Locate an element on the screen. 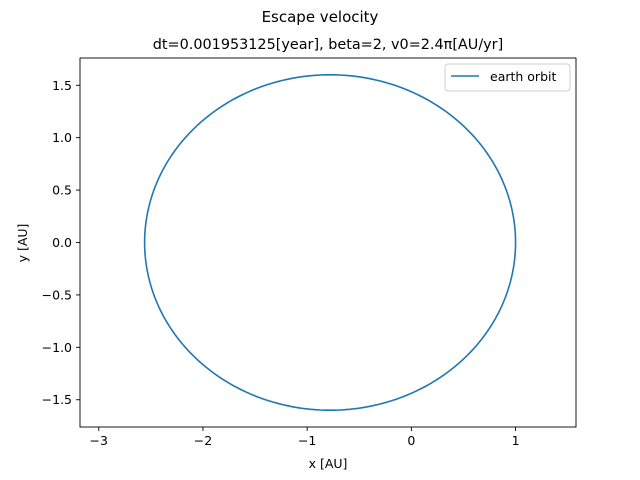 This screenshot has height=480, width=640. y-tick-label: −1.0 is located at coordinates (57, 347).